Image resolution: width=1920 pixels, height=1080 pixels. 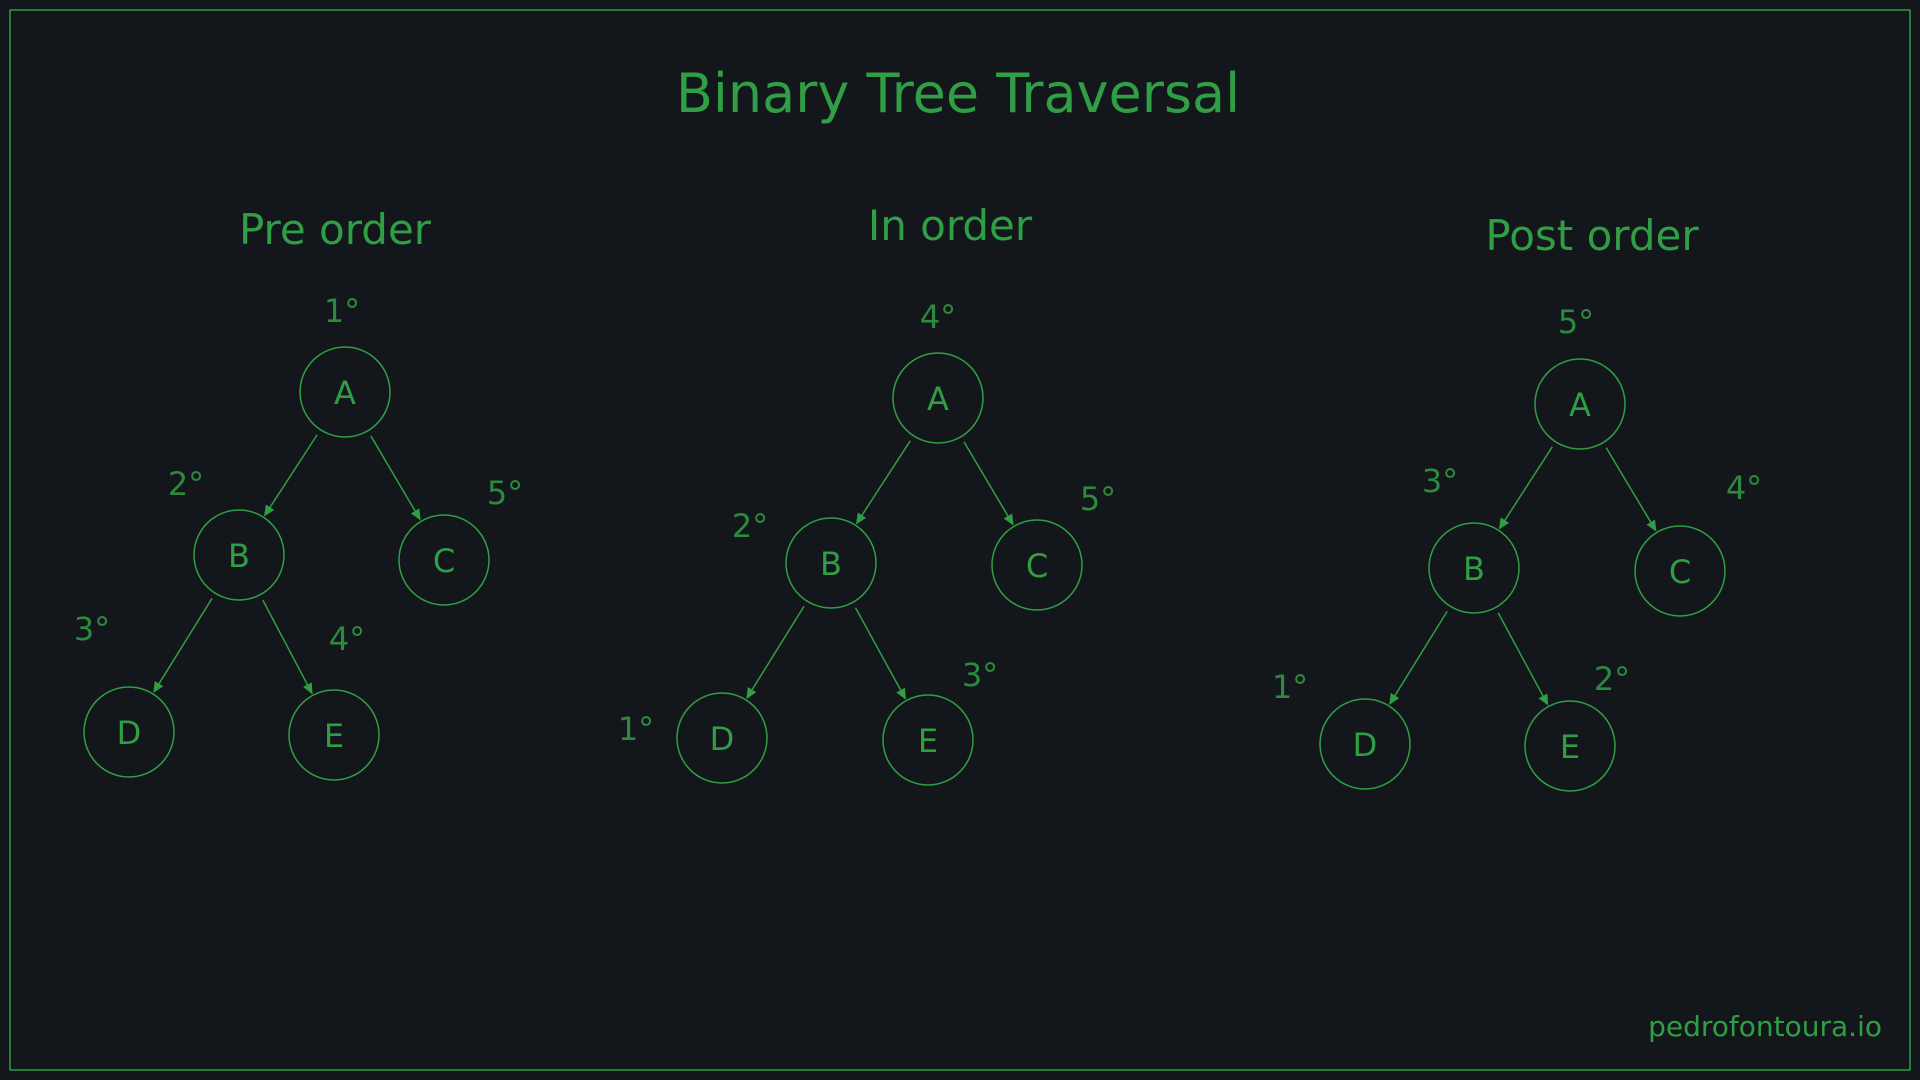 What do you see at coordinates (958, 93) in the screenshot?
I see `diagram-title: Binary Tree Traversal` at bounding box center [958, 93].